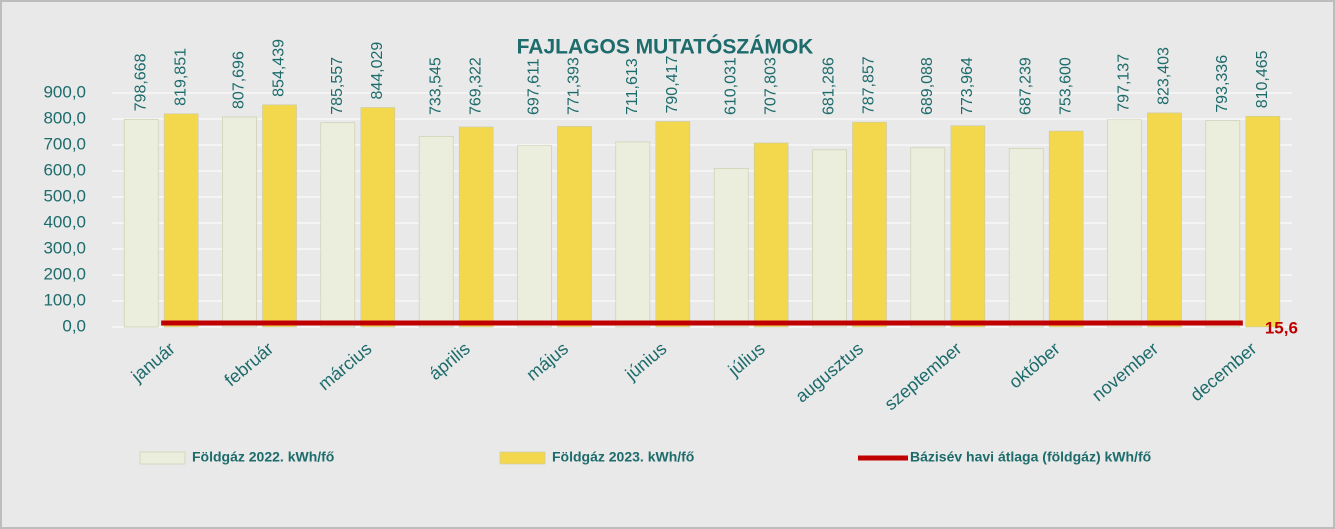  I want to click on legend-label: Földgáz 2023. kWh/fő, so click(623, 457).